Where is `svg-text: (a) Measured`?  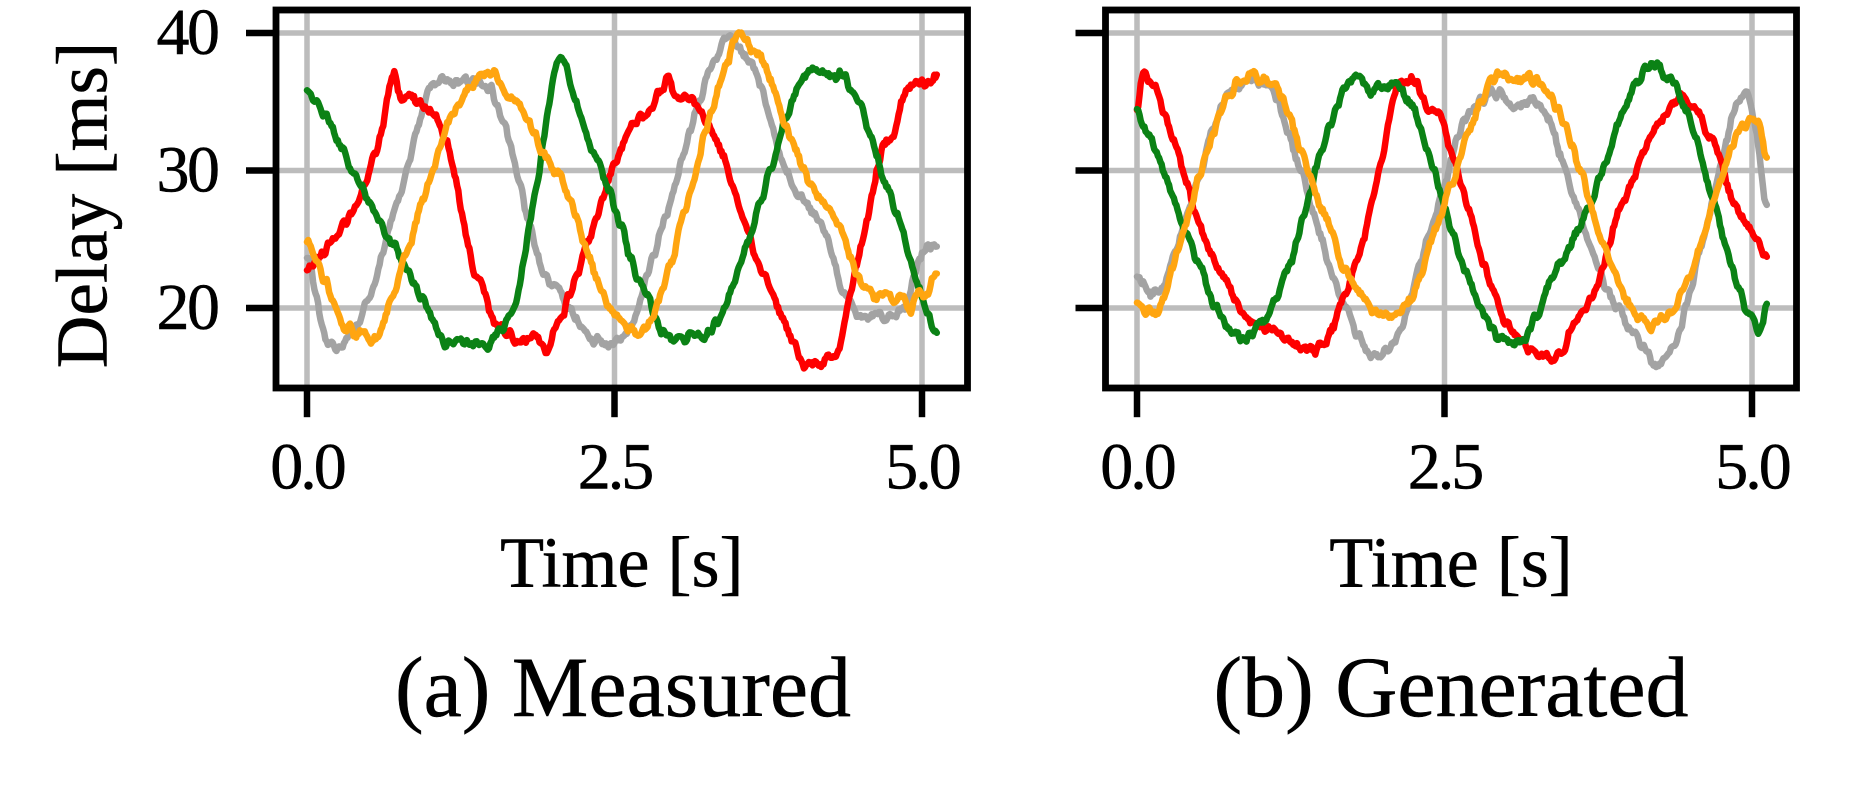 svg-text: (a) Measured is located at coordinates (623, 687).